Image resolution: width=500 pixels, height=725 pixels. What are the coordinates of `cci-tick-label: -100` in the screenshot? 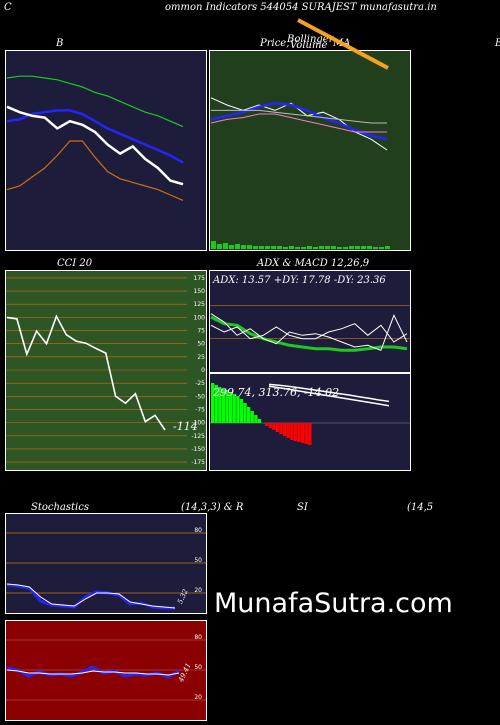 It's located at (198, 423).